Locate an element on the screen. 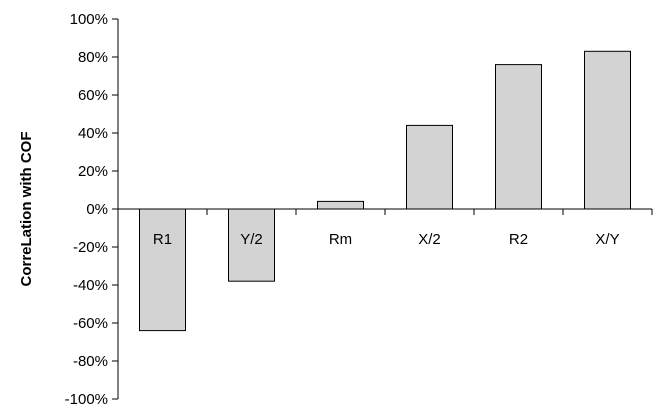 This screenshot has width=659, height=412. y-axis-title: CorreLation with COF is located at coordinates (26, 209).